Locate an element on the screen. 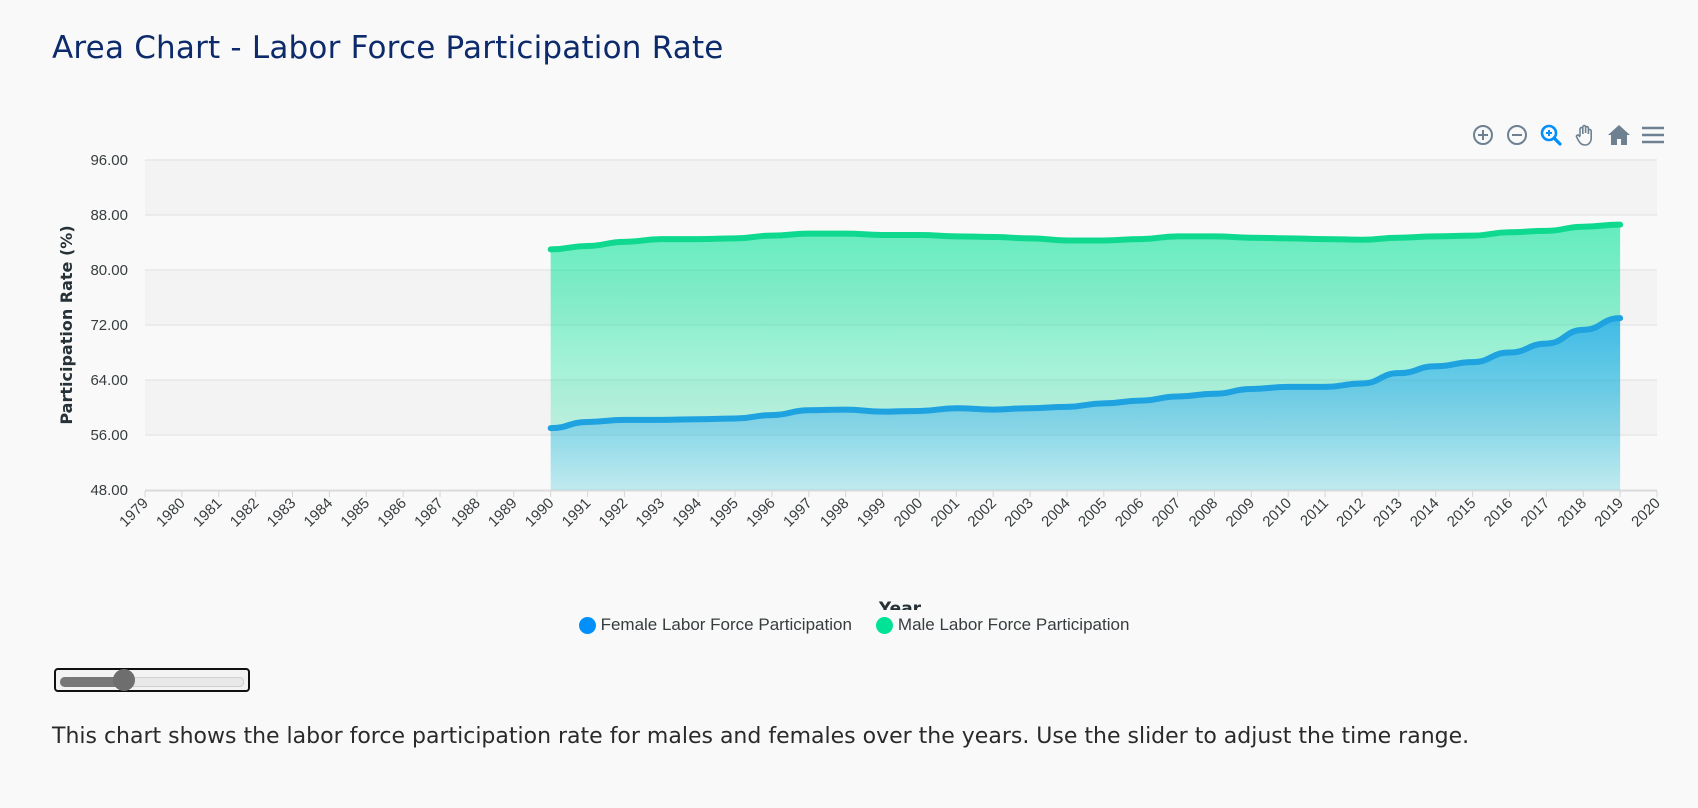 The width and height of the screenshot is (1698, 808). x-tick-label: 2002 is located at coordinates (982, 513).